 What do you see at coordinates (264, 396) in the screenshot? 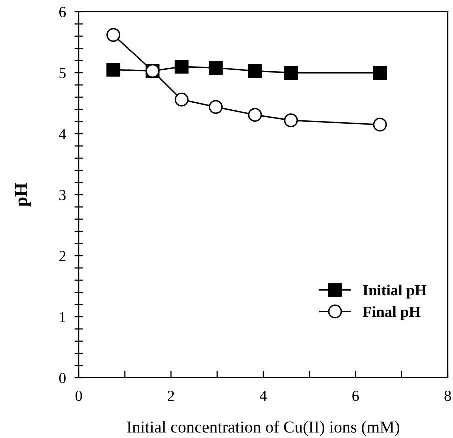
I see `x-tick-label: 4` at bounding box center [264, 396].